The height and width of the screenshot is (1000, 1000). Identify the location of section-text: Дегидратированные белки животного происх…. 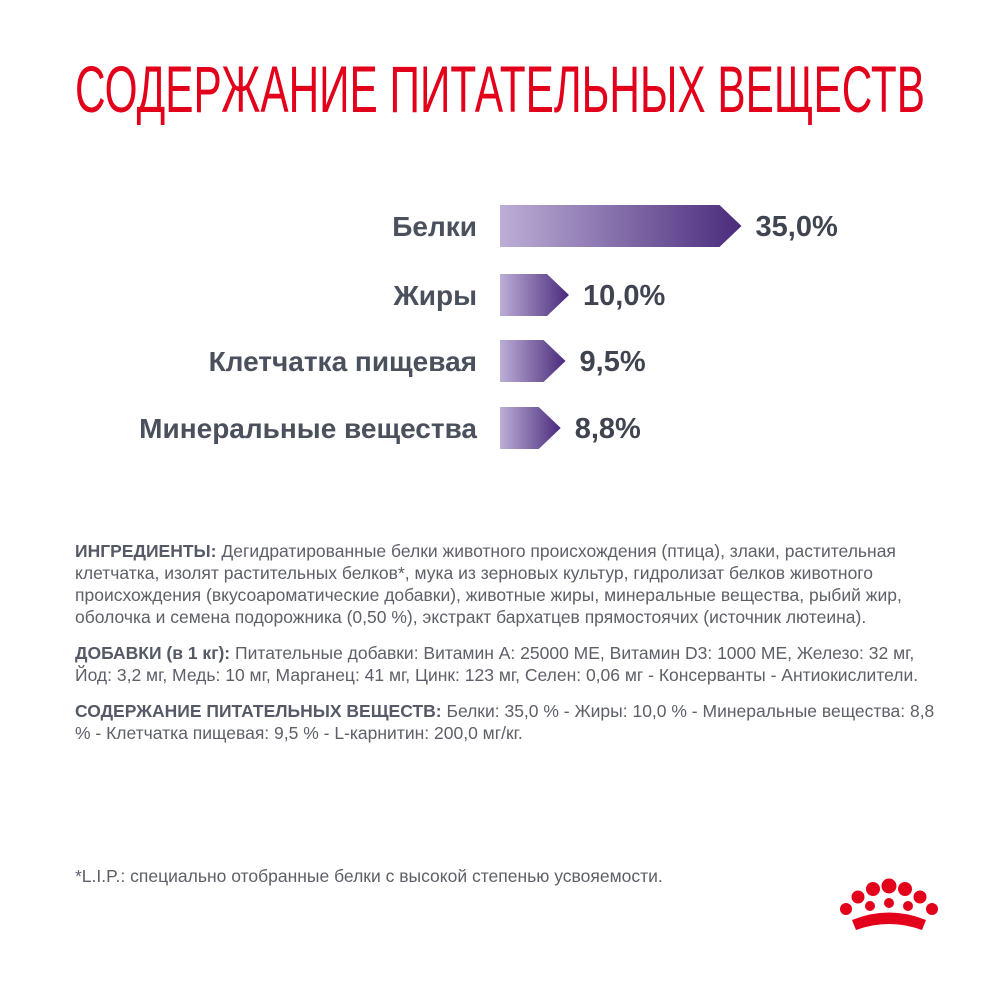
(488, 584).